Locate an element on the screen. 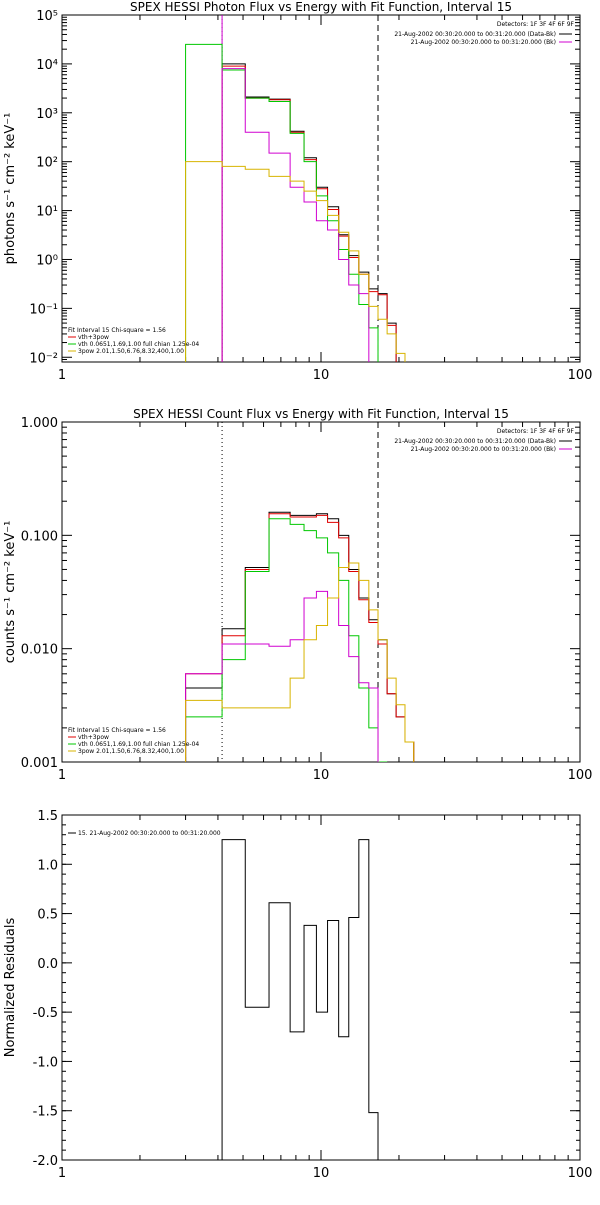 The height and width of the screenshot is (1205, 600). y-tick-label: -2.0 is located at coordinates (45, 1161).